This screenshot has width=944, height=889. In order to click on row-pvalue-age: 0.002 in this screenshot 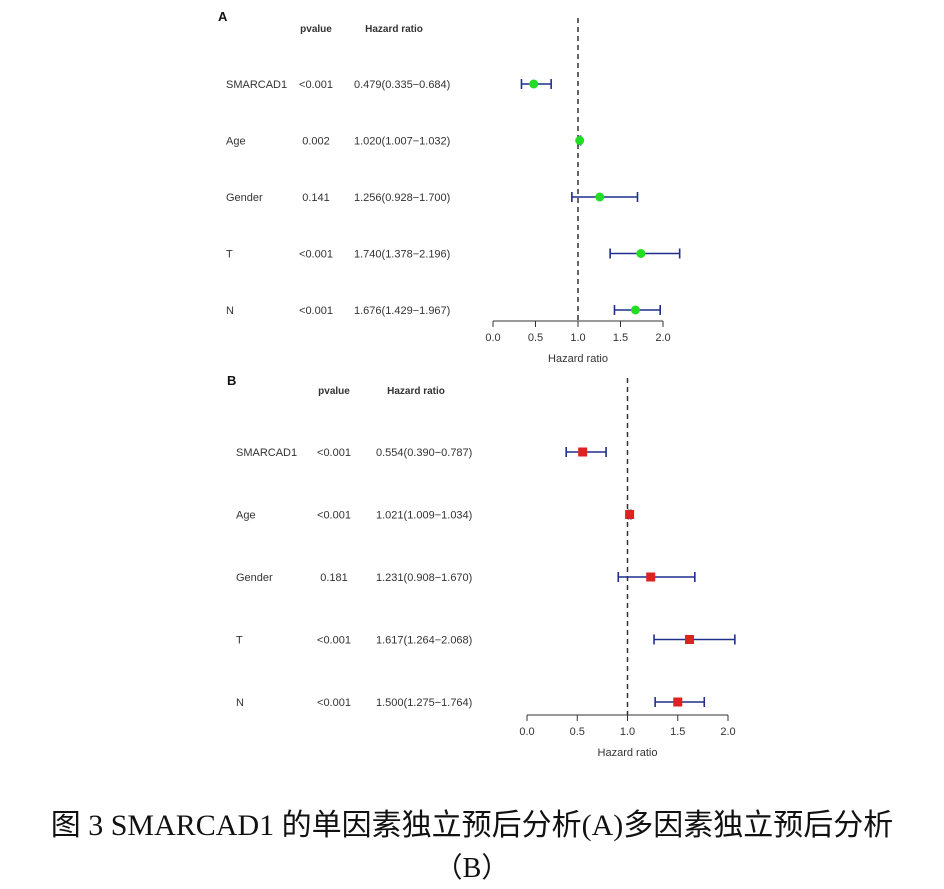, I will do `click(316, 142)`.